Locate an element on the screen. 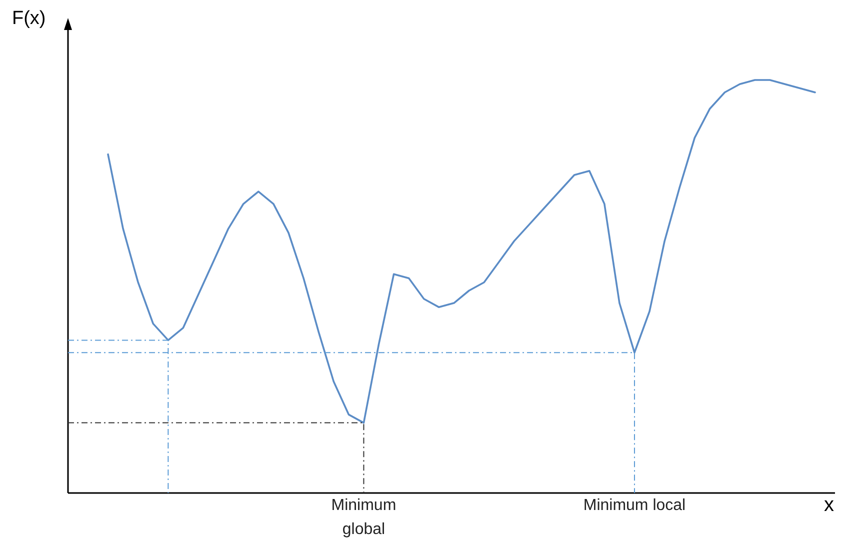 The image size is (845, 545). x-axis-title: x is located at coordinates (829, 505).